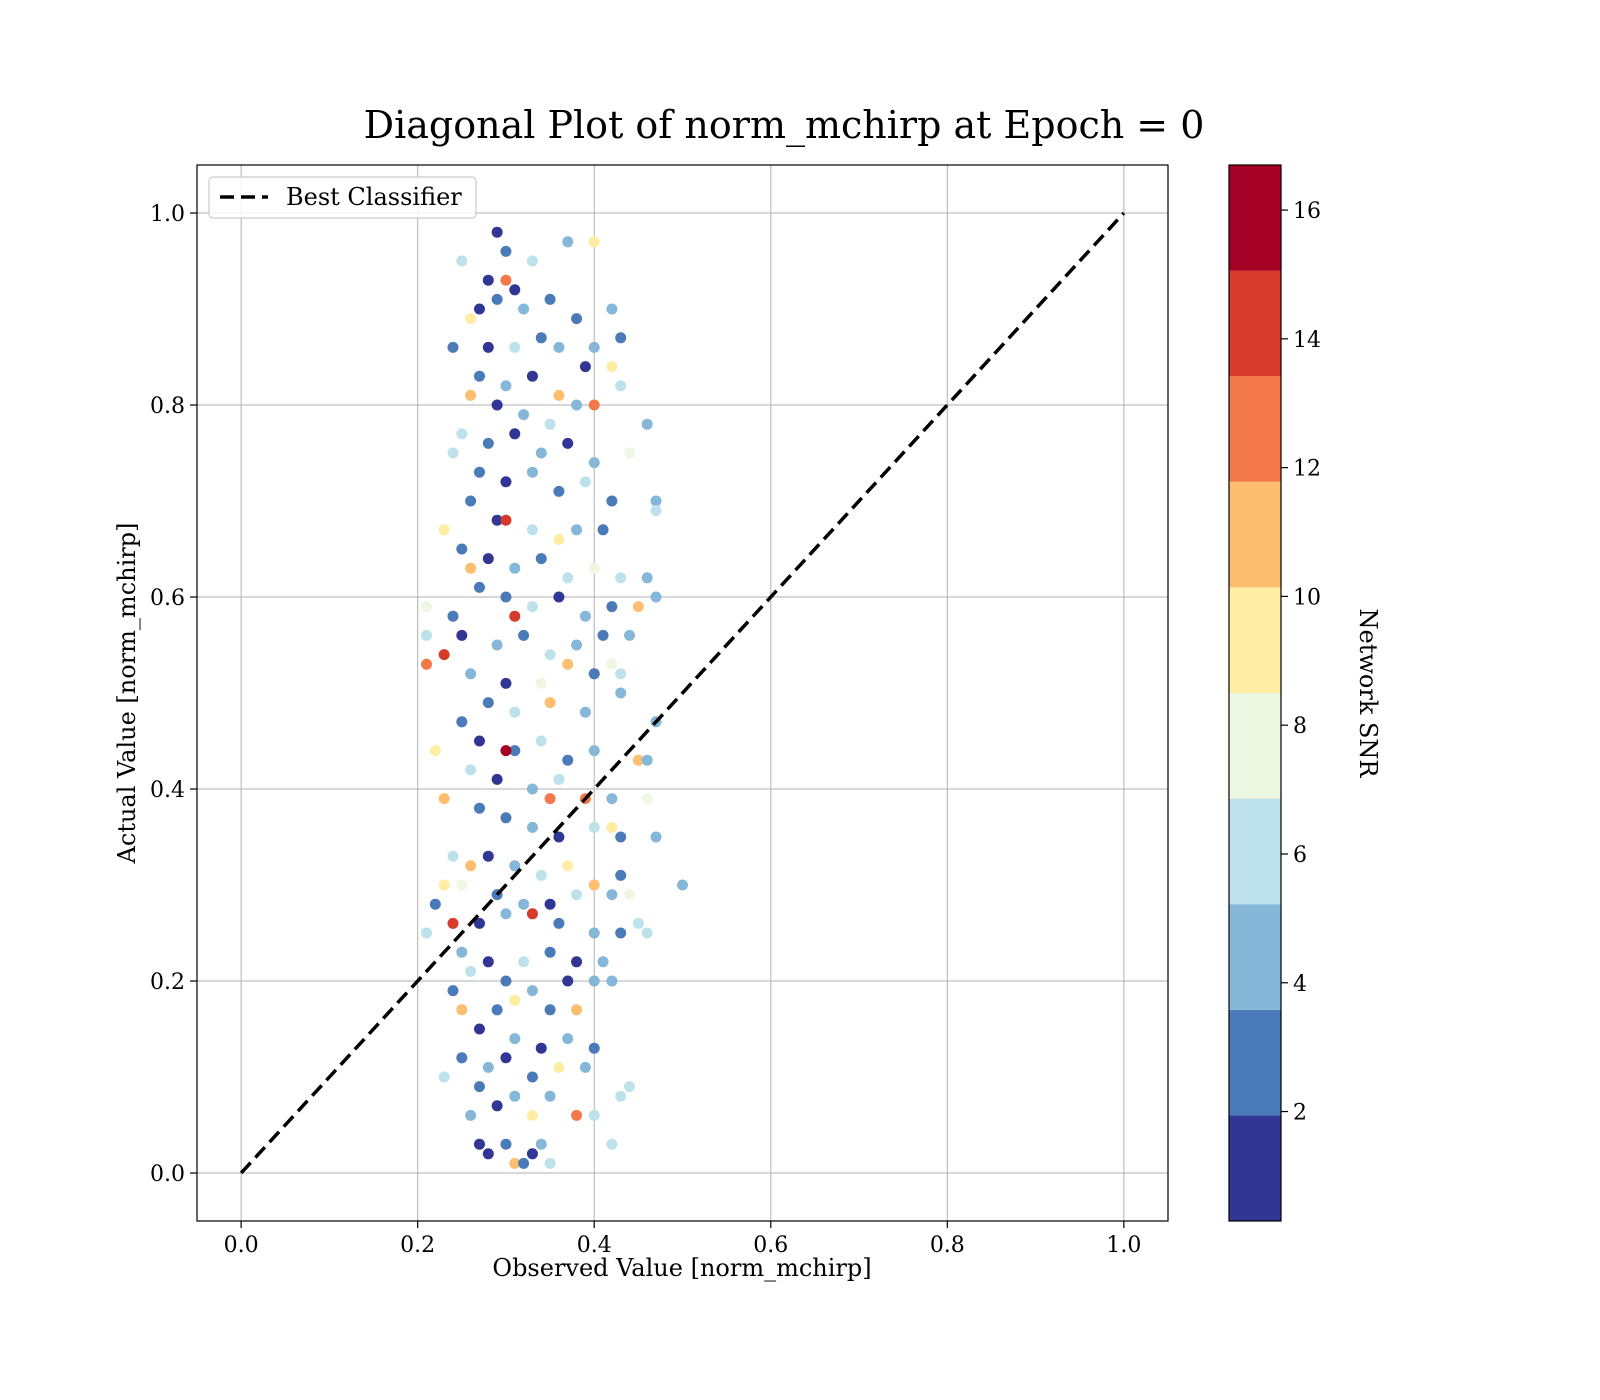 Image resolution: width=1600 pixels, height=1400 pixels. I want to click on colorbar-label: Network SNR, so click(1368, 694).